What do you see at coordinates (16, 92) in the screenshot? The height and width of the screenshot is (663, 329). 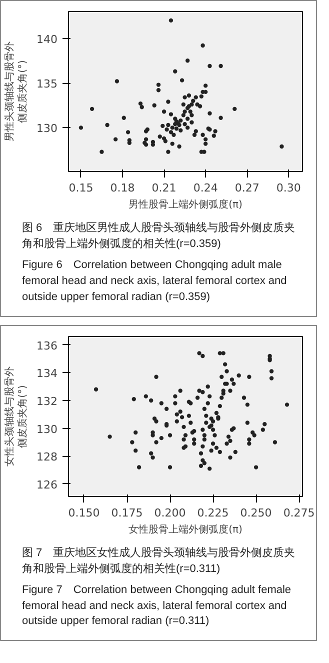 I see `y-axis-title: 男性头颈轴线与股骨外侧皮质夹角(°)` at bounding box center [16, 92].